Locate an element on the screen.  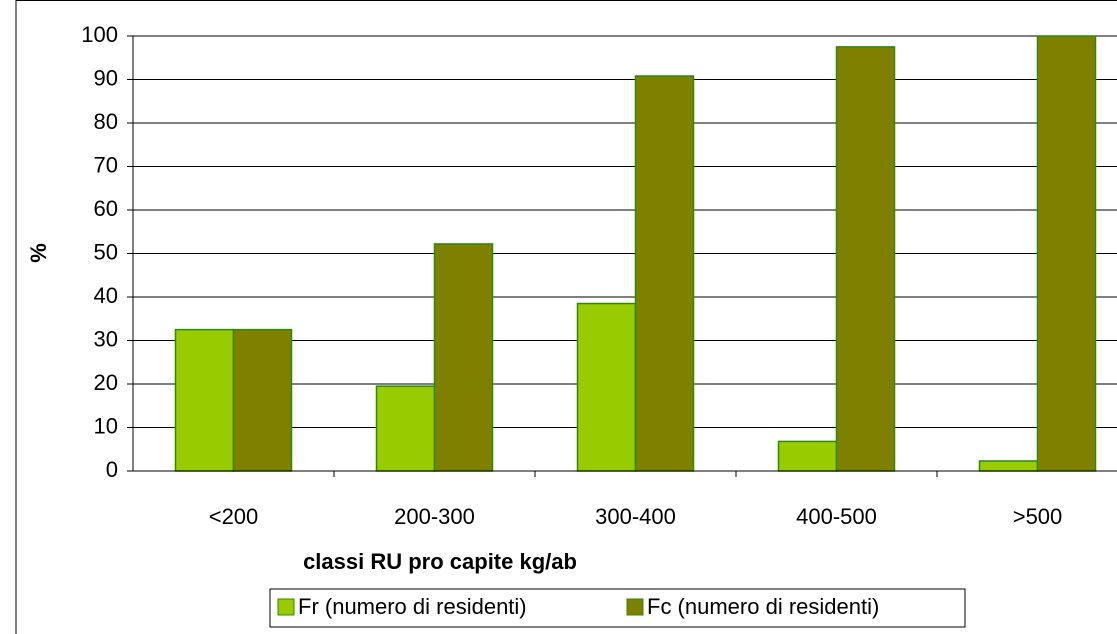
x-tick-label: <200 is located at coordinates (234, 516).